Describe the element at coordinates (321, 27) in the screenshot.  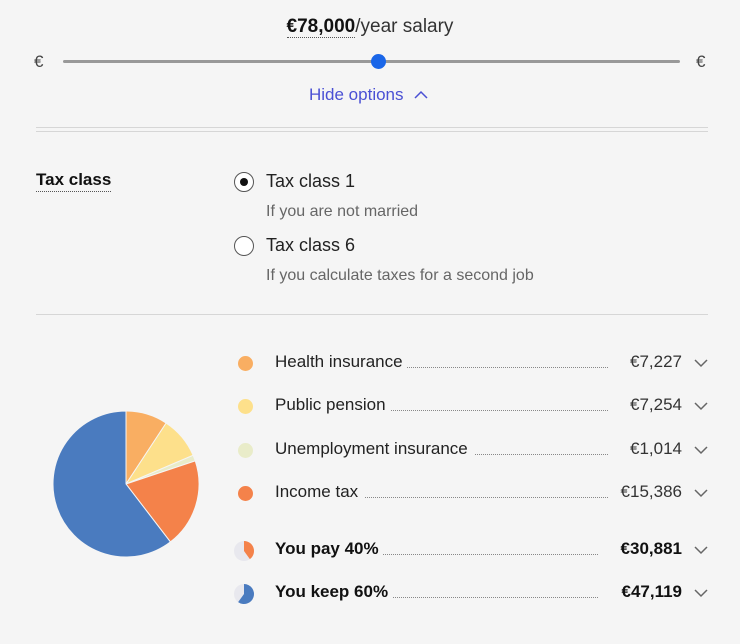
I see `salary-amount: €78,000` at that location.